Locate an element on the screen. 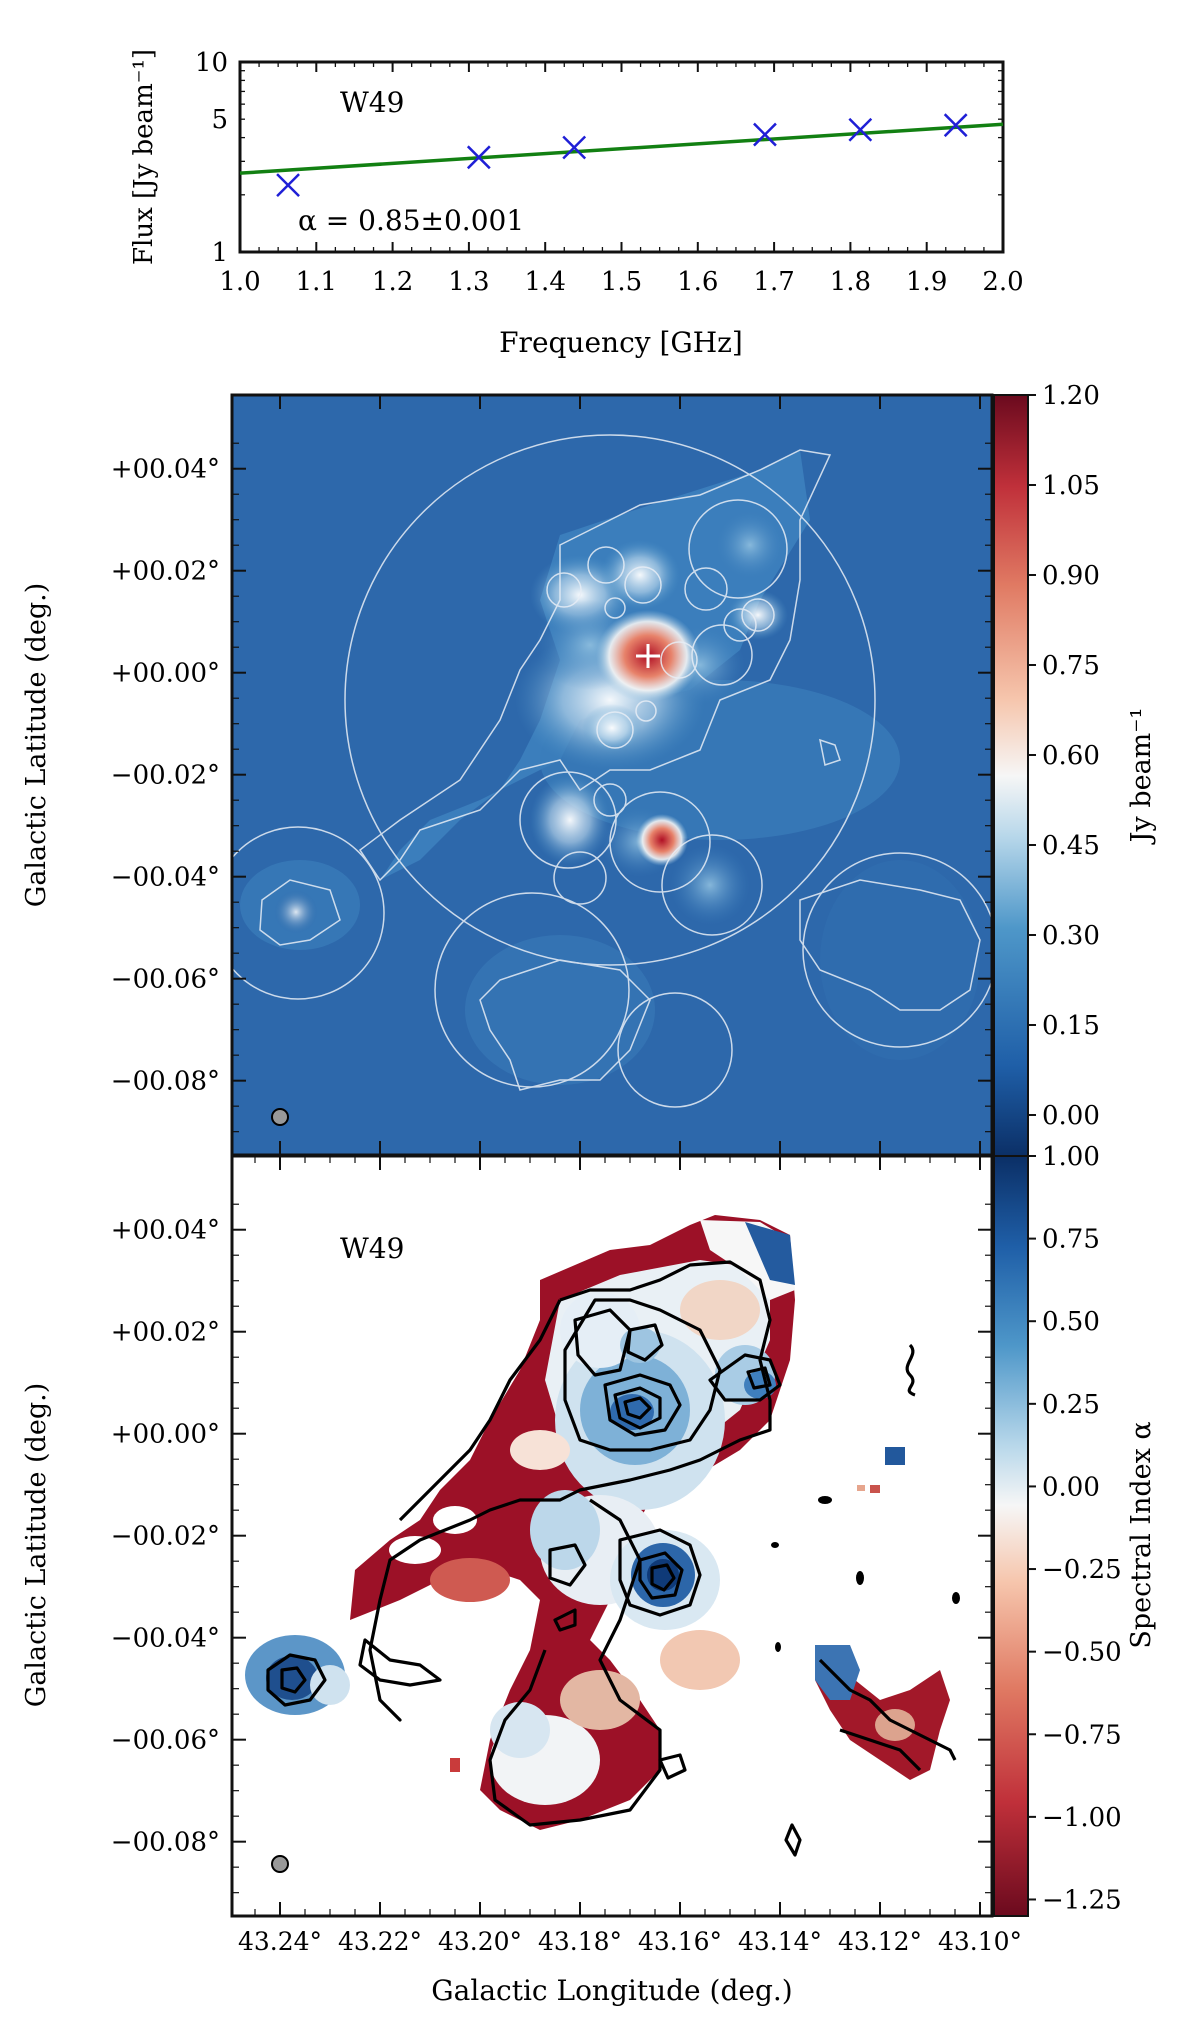 The image size is (1200, 2041). spectral-y-axis-label: Galactic Latitude (deg.) is located at coordinates (36, 1545).